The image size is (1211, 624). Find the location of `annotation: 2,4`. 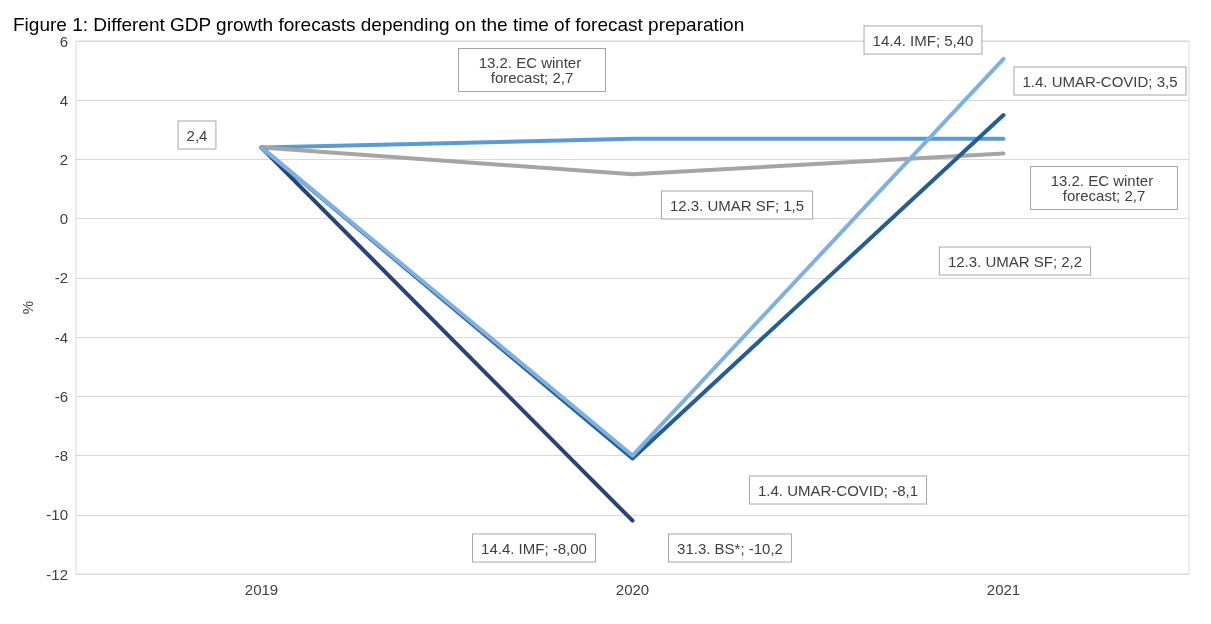

annotation: 2,4 is located at coordinates (197, 135).